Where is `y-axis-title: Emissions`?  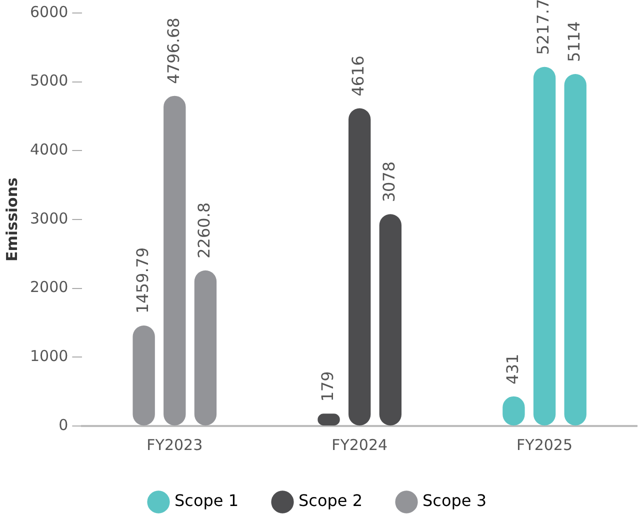
y-axis-title: Emissions is located at coordinates (11, 219).